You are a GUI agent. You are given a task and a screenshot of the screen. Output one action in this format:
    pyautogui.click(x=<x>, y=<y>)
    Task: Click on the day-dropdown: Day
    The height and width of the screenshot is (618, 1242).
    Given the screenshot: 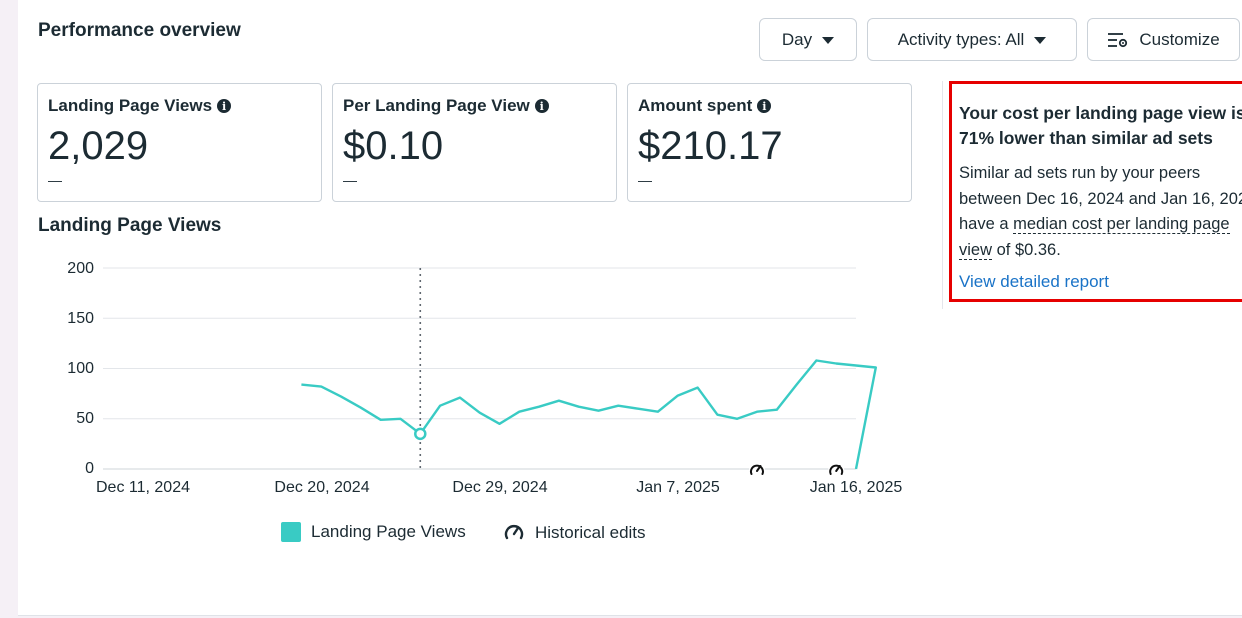 What is the action you would take?
    pyautogui.click(x=808, y=39)
    